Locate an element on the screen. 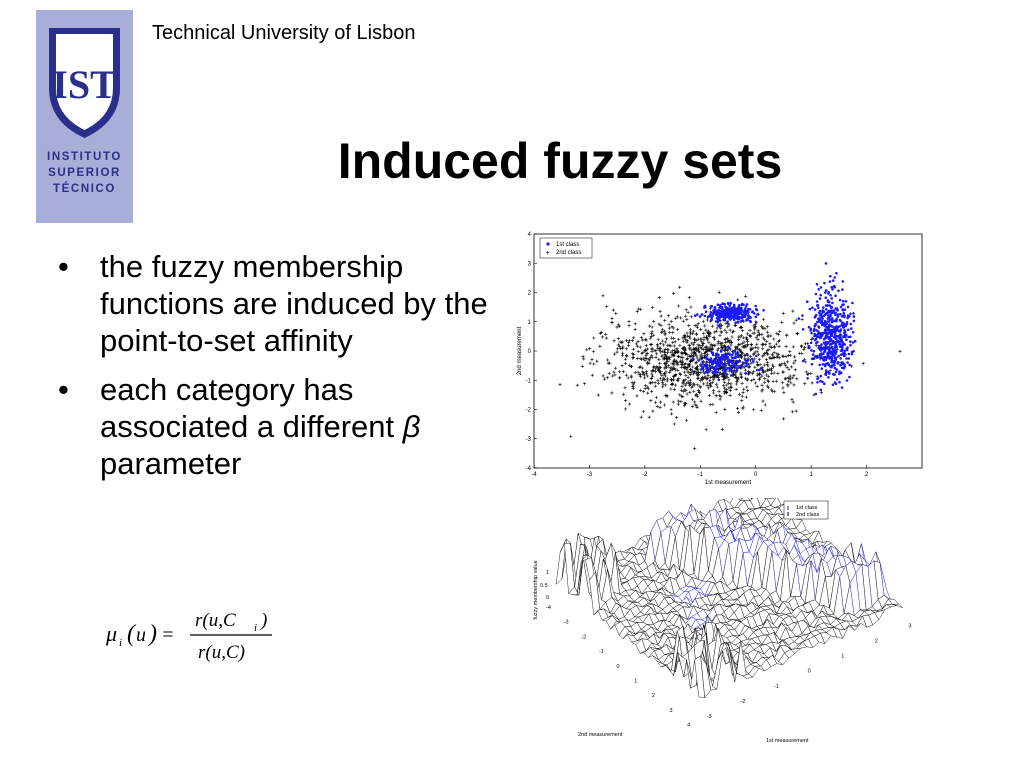  formula-mu-sub: i is located at coordinates (120, 643).